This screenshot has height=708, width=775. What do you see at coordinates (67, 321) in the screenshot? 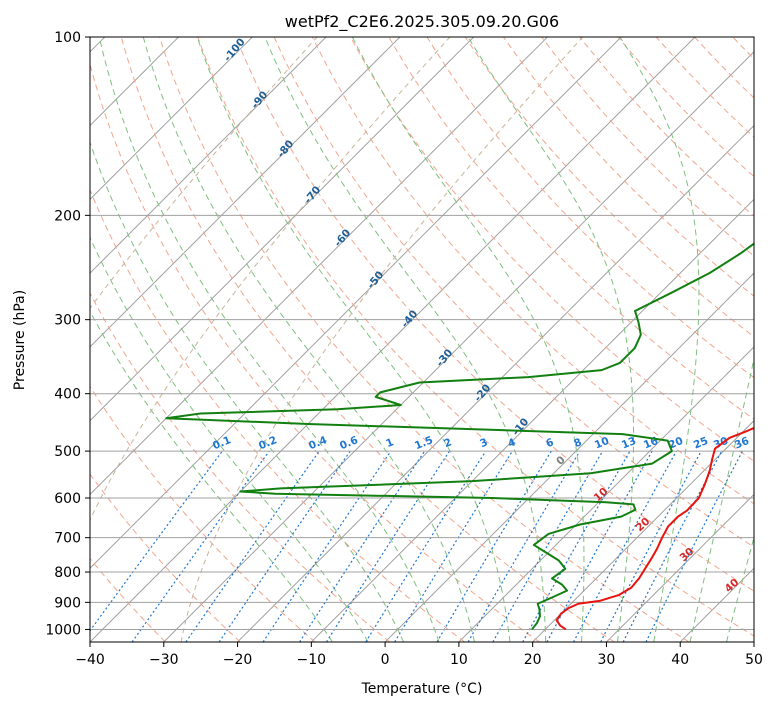
I see `y-tick-label: 300` at bounding box center [67, 321].